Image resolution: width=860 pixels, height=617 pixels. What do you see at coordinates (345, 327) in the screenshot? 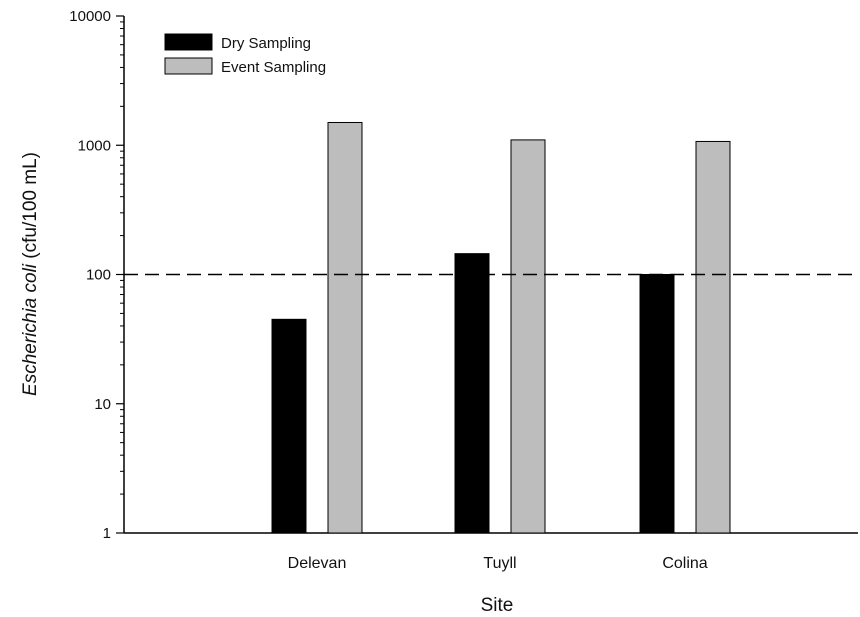
I see `bar-delevan-event` at bounding box center [345, 327].